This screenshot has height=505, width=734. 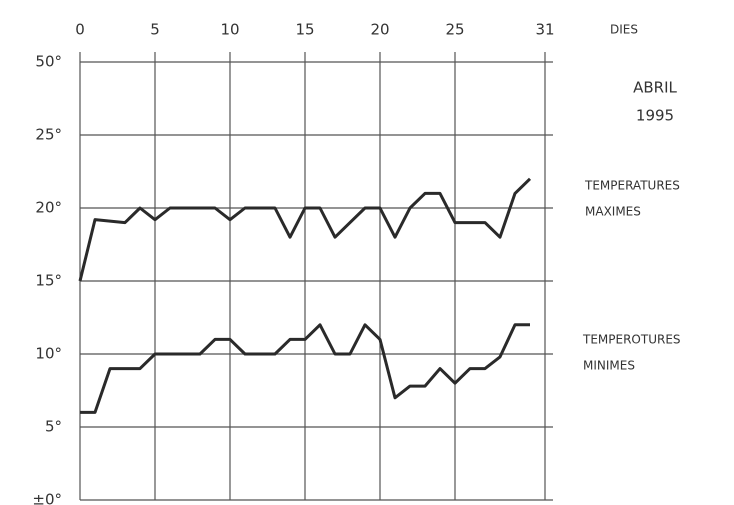 I want to click on series-label: MINIMES, so click(x=609, y=366).